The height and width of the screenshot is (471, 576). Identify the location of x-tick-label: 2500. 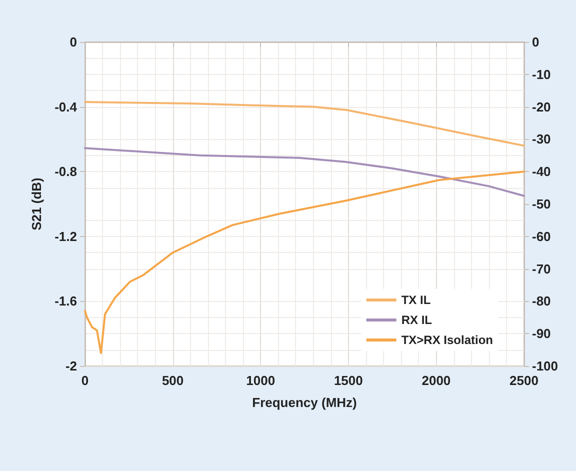
(524, 380).